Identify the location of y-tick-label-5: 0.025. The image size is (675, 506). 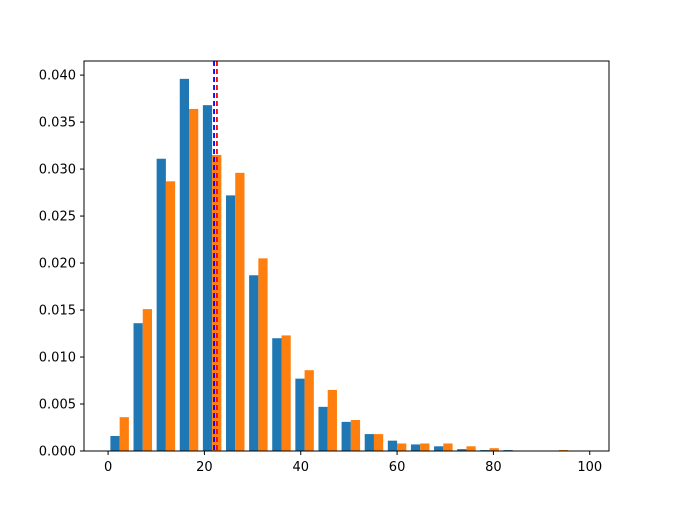
(57, 217).